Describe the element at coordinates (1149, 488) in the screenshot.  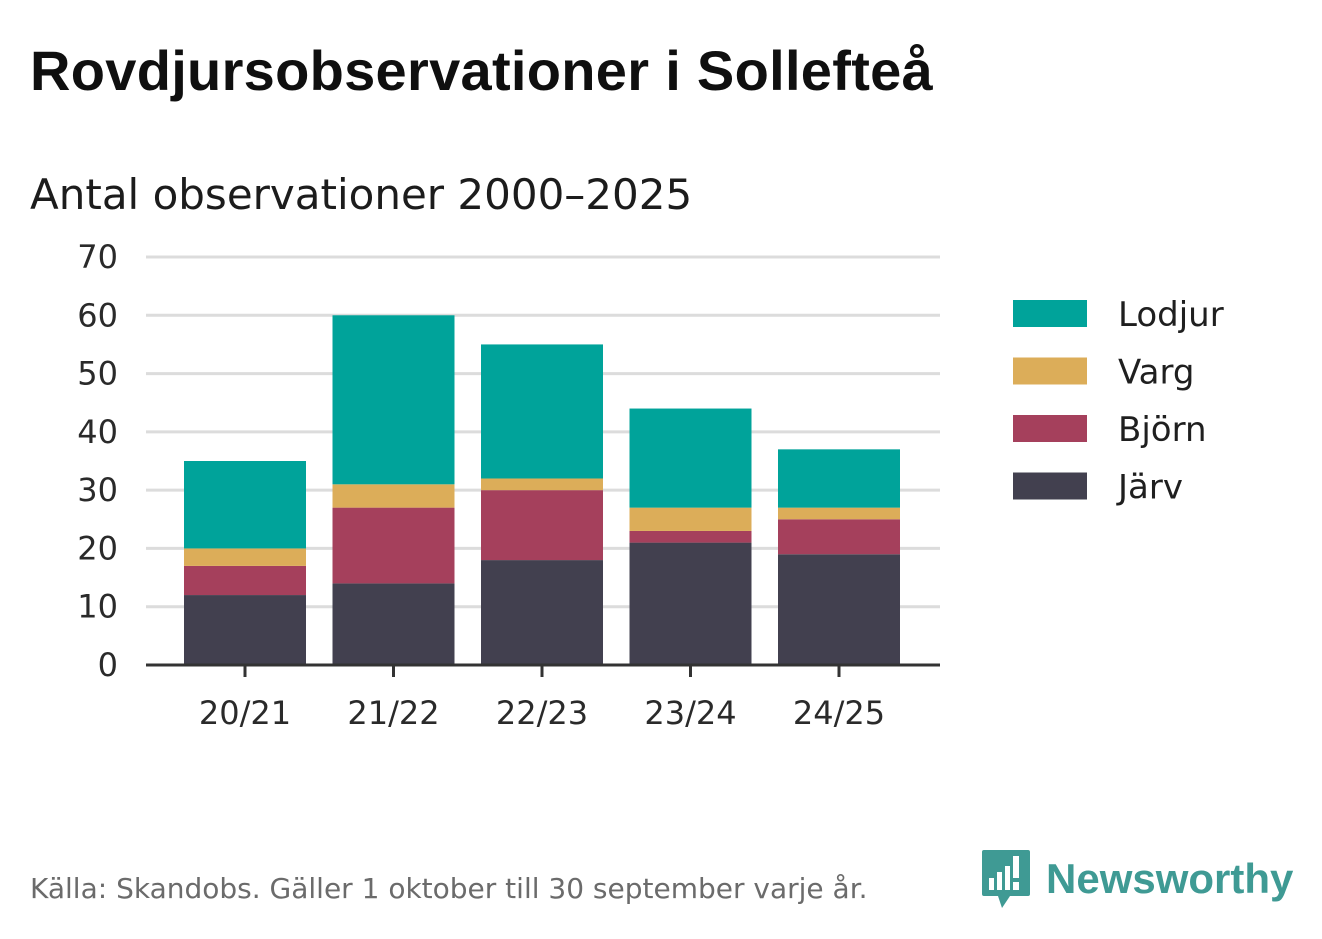
I see `legend-label: Järv` at that location.